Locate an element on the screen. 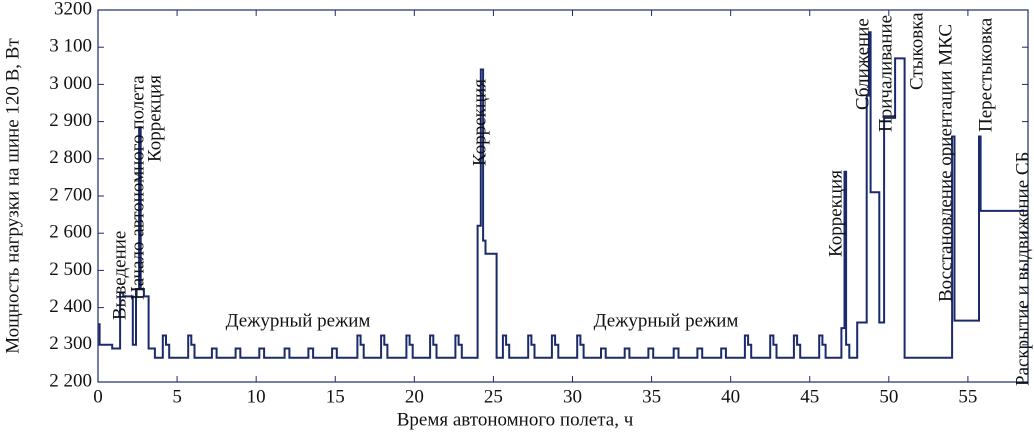  x-tick-label: 50 is located at coordinates (888, 396).